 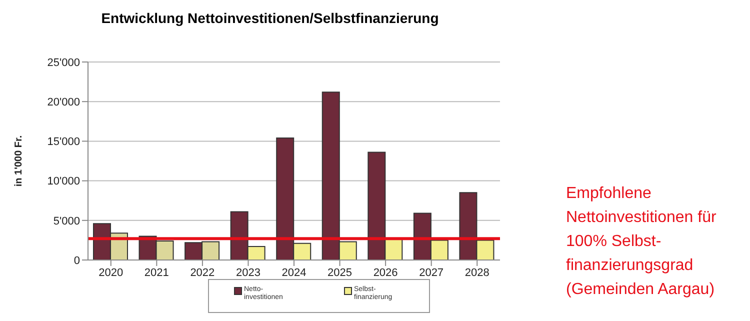 I want to click on x-tick-label: 2021, so click(x=156, y=272).